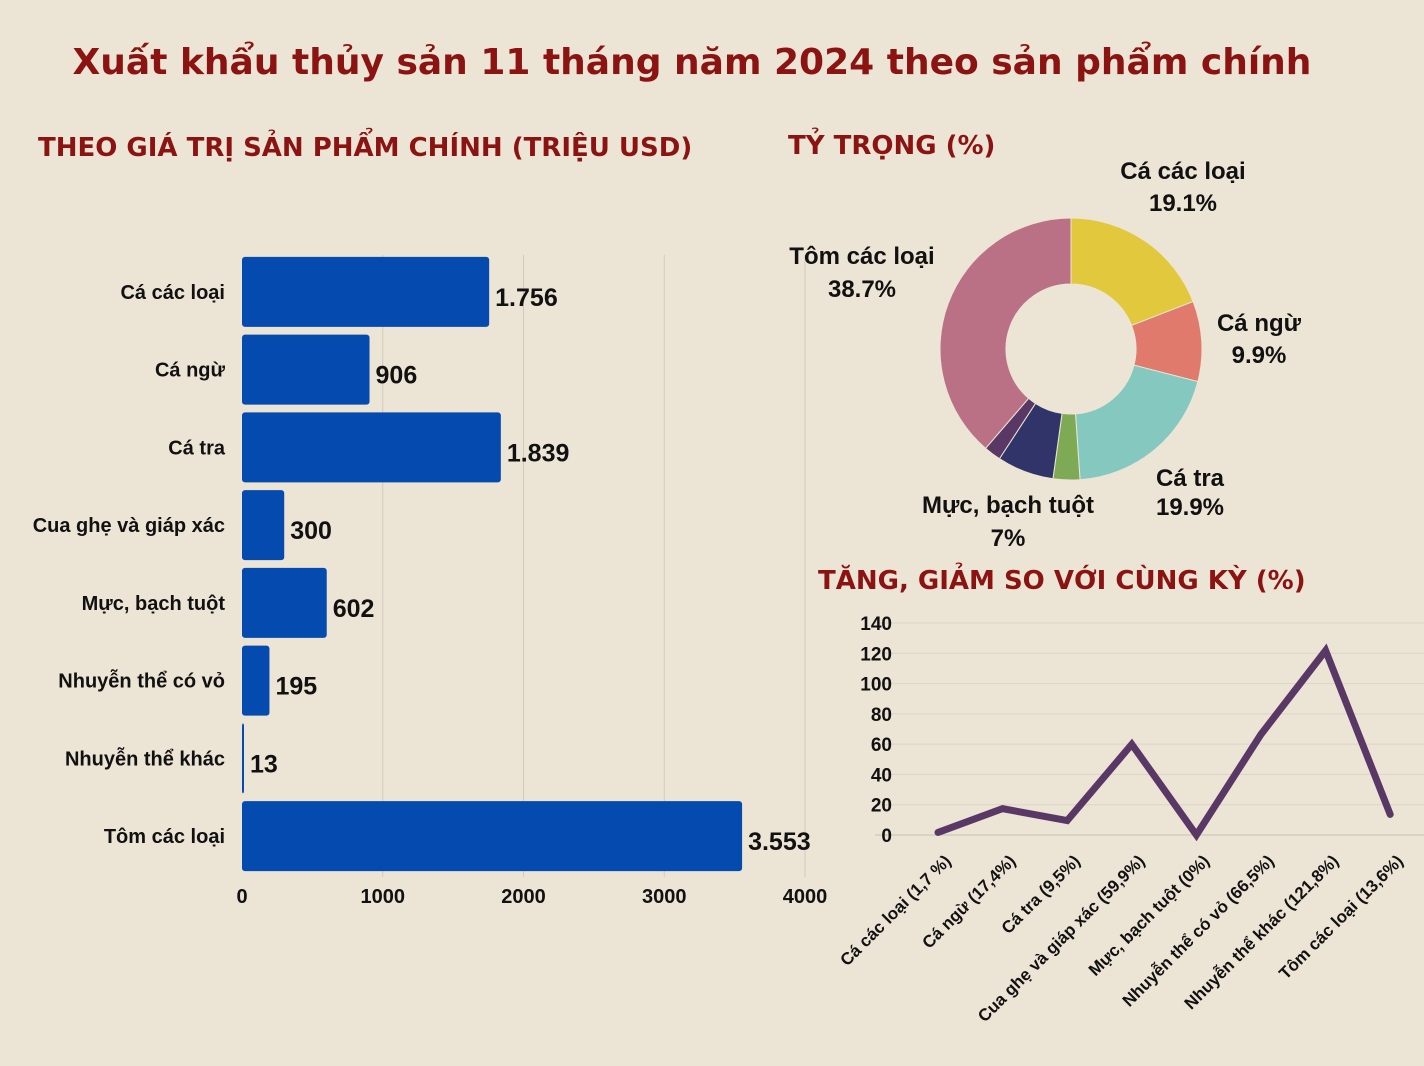 The height and width of the screenshot is (1066, 1424). I want to click on slice-value: 9.9%, so click(1259, 355).